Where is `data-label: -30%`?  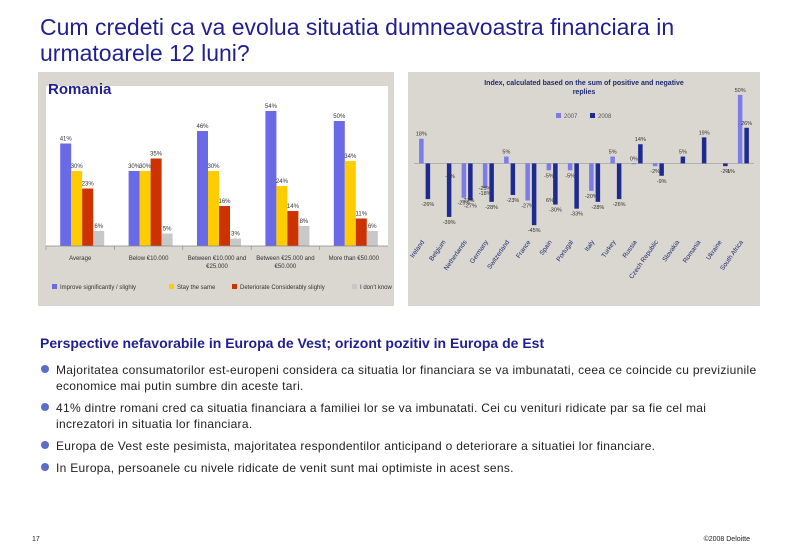
data-label: -30% is located at coordinates (555, 211).